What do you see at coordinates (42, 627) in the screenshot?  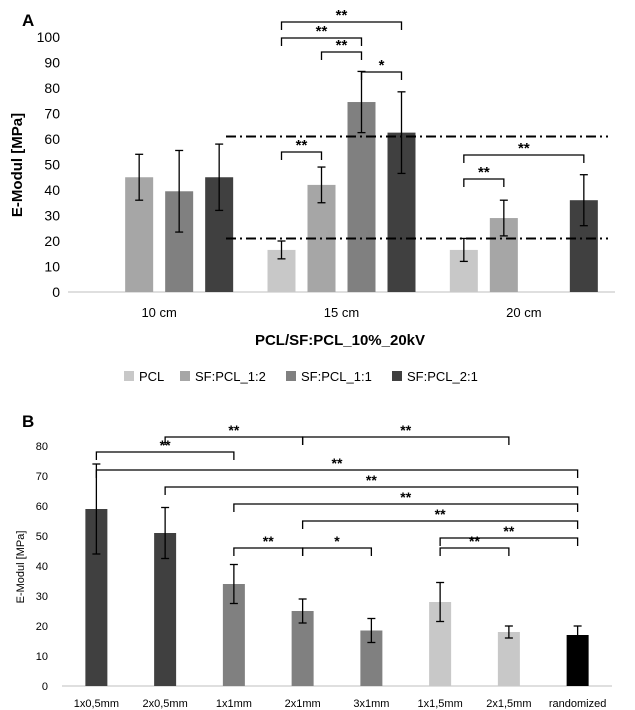 I see `panel-b-y-tick-label: 20` at bounding box center [42, 627].